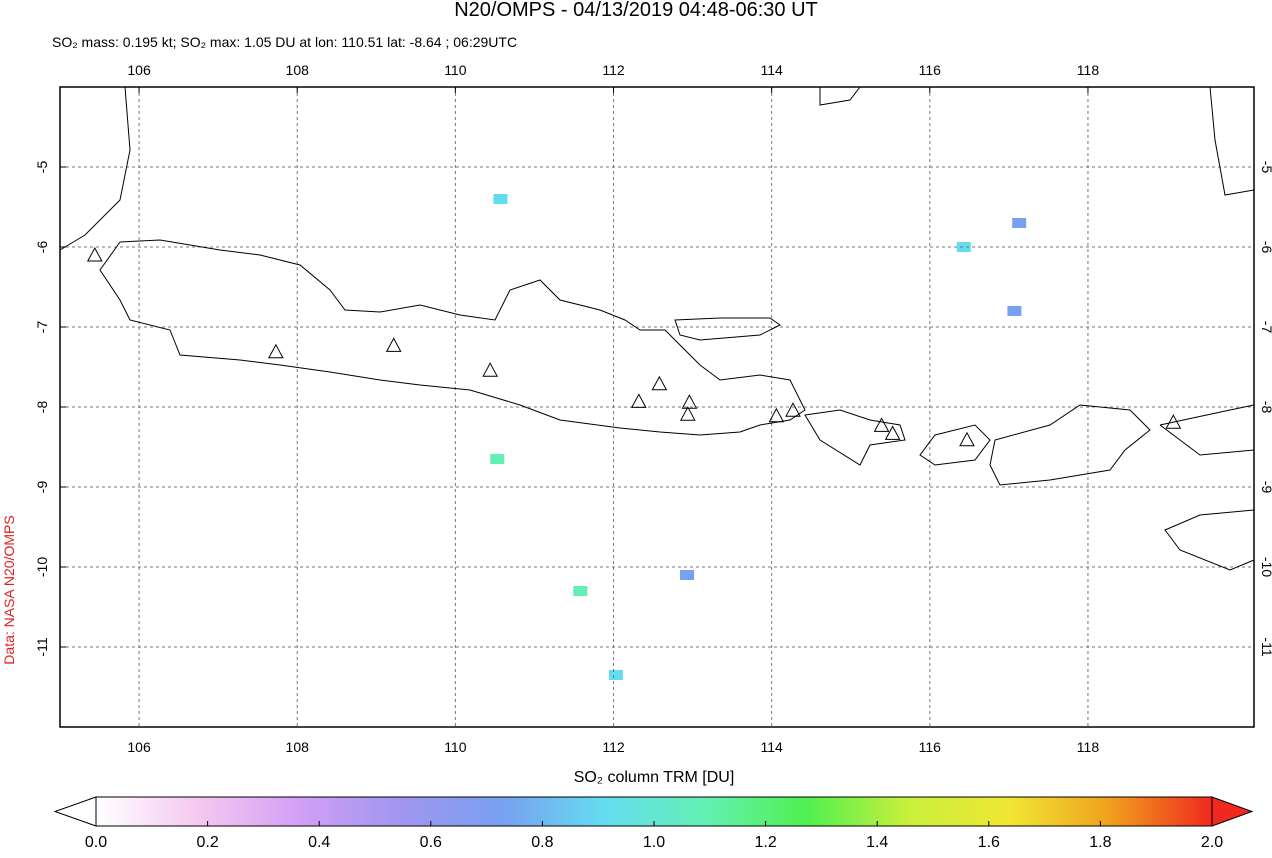  Describe the element at coordinates (1100, 842) in the screenshot. I see `colorbar-tick-label: 1.8` at that location.